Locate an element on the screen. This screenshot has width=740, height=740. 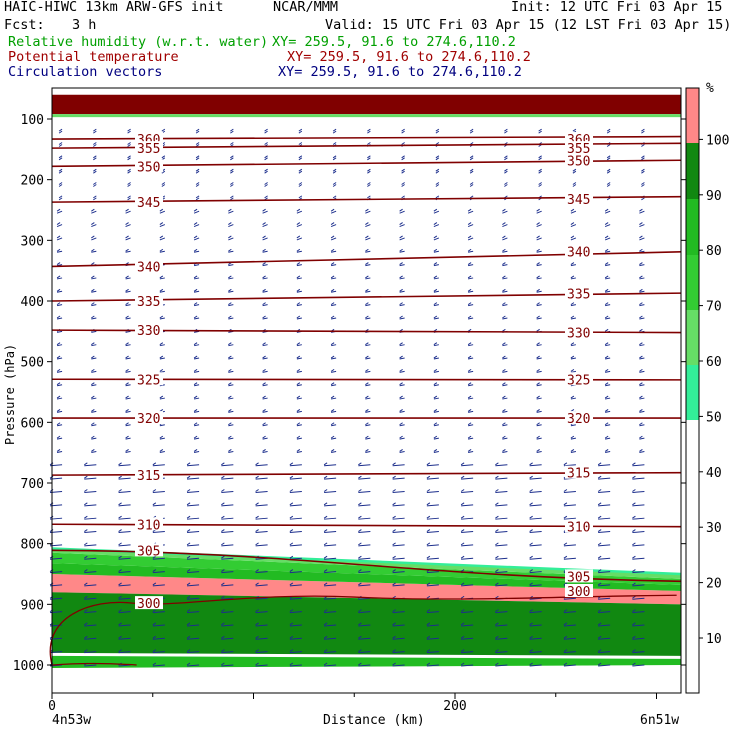
colorbar-label: 40 is located at coordinates (714, 473).